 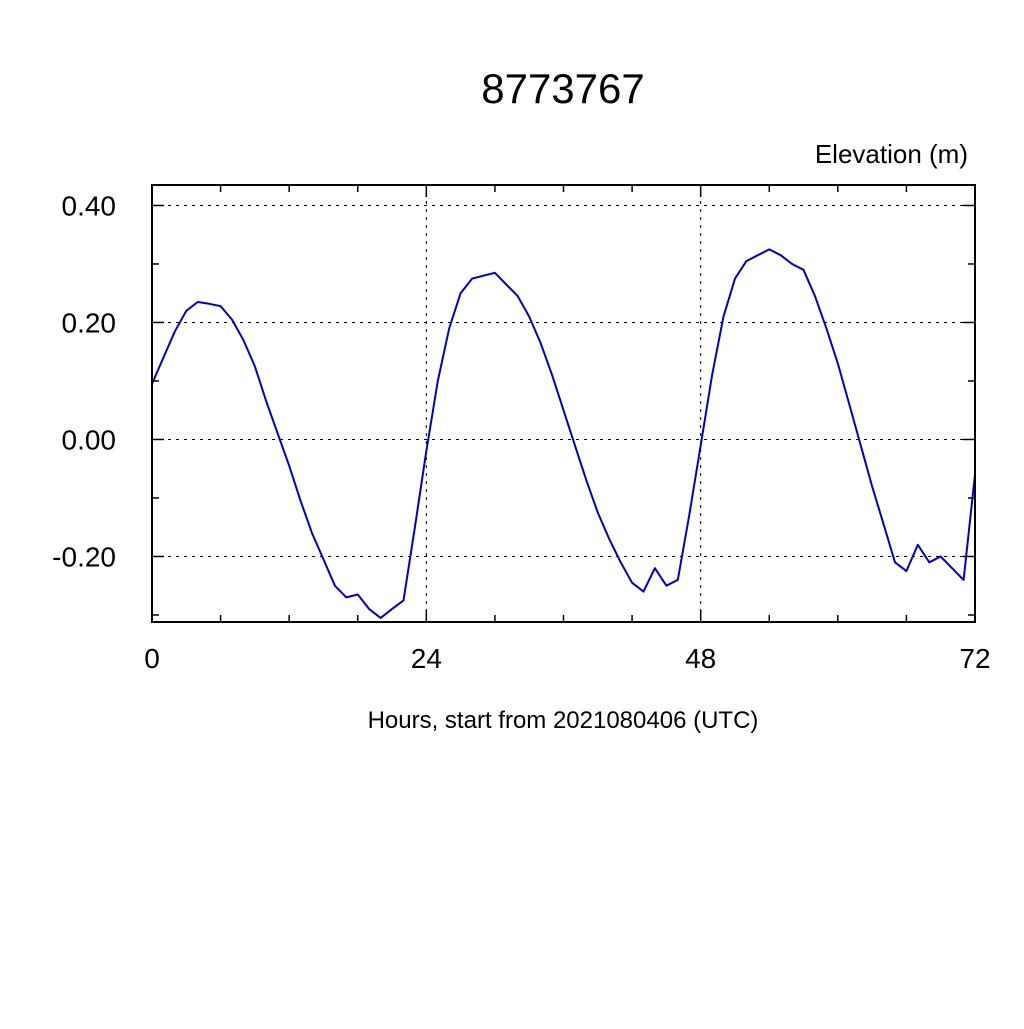 I want to click on x-tick-label: 0, so click(x=152, y=658).